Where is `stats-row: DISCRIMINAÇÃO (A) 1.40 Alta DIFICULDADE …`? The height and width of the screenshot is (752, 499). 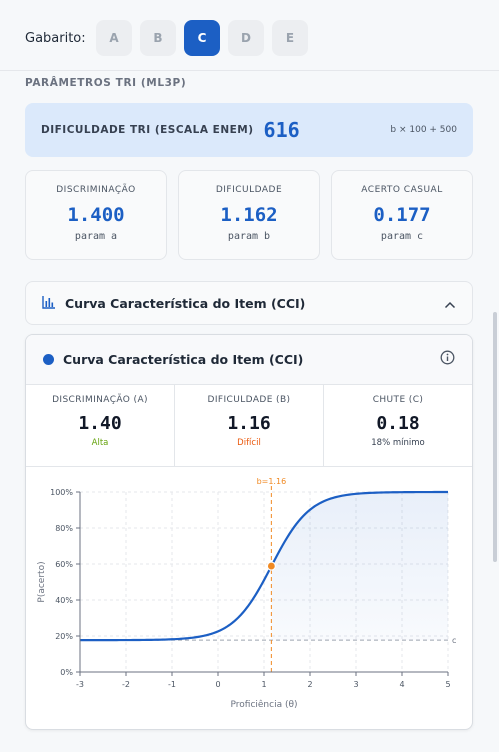
stats-row: DISCRIMINAÇÃO (A) 1.40 Alta DIFICULDADE … is located at coordinates (249, 426).